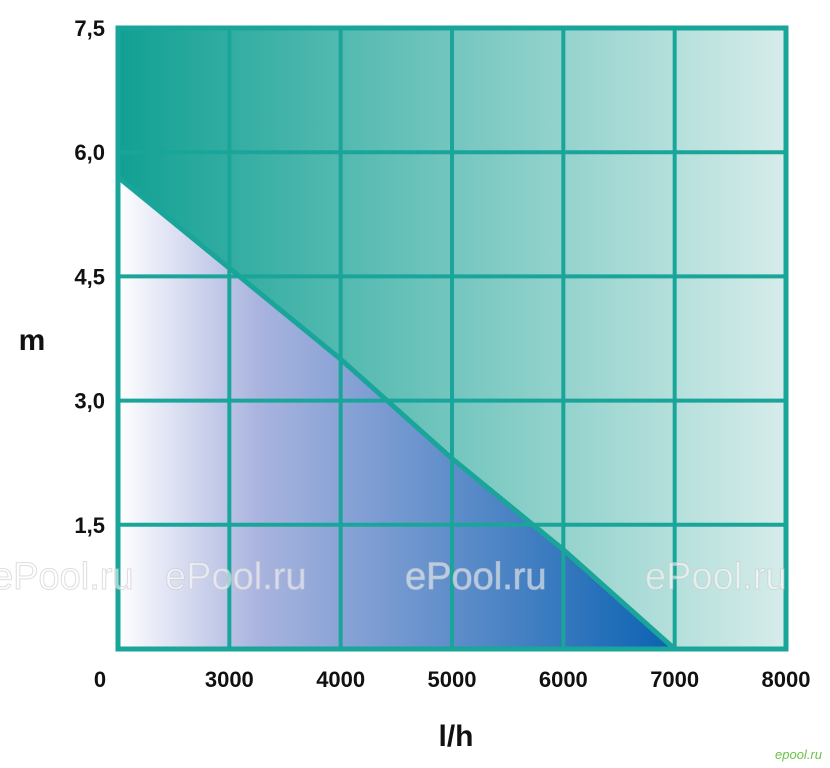  What do you see at coordinates (89, 276) in the screenshot?
I see `y-tick-label: 4,5` at bounding box center [89, 276].